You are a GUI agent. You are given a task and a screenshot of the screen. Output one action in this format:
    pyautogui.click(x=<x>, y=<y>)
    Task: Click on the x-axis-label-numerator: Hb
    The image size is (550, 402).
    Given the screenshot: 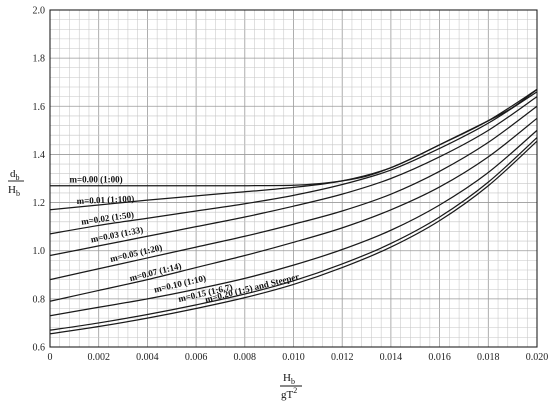 What is the action you would take?
    pyautogui.click(x=289, y=379)
    